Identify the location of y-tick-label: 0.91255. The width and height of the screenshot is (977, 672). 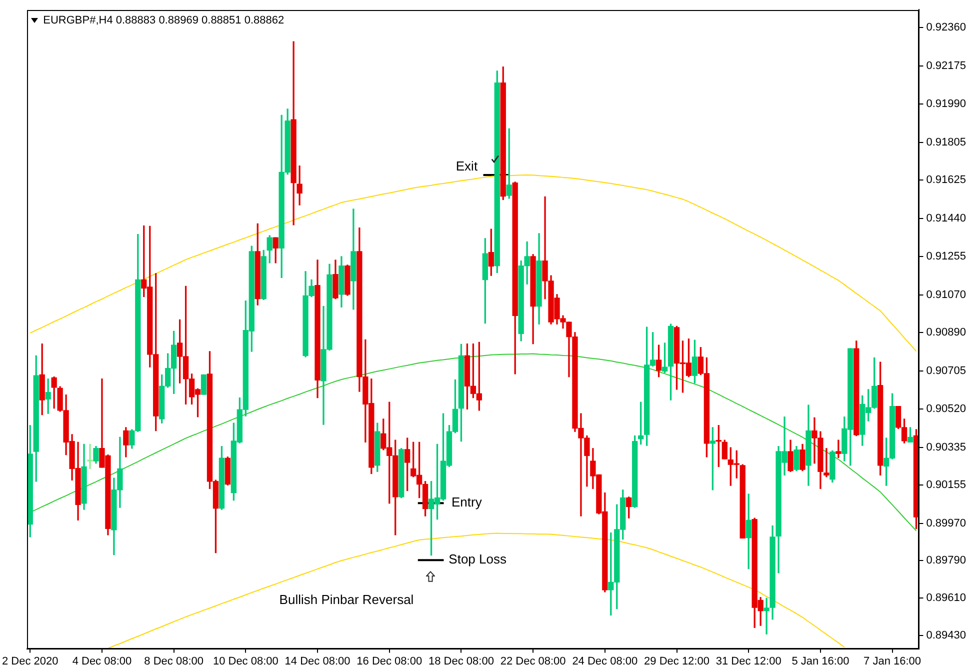
(946, 256).